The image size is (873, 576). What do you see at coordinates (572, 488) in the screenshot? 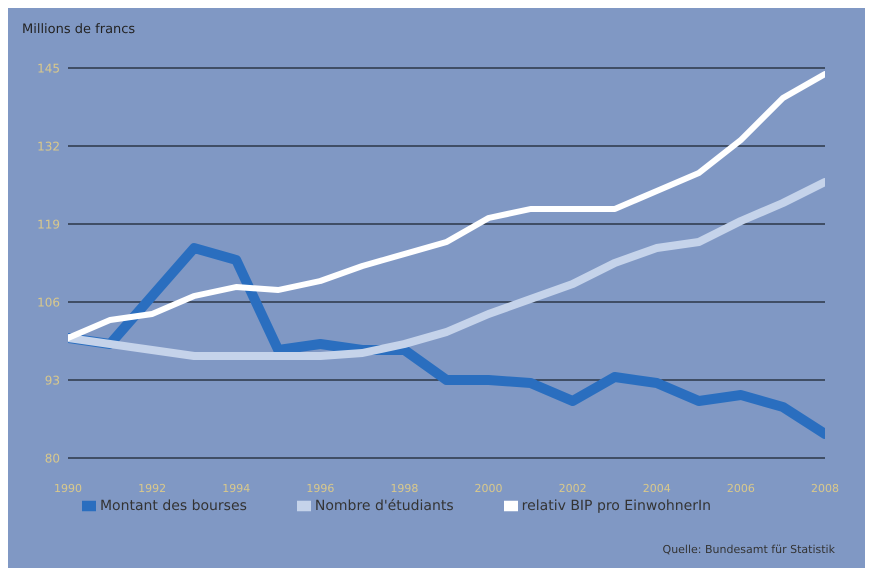
I see `x-tick-label: 2002` at bounding box center [572, 488].